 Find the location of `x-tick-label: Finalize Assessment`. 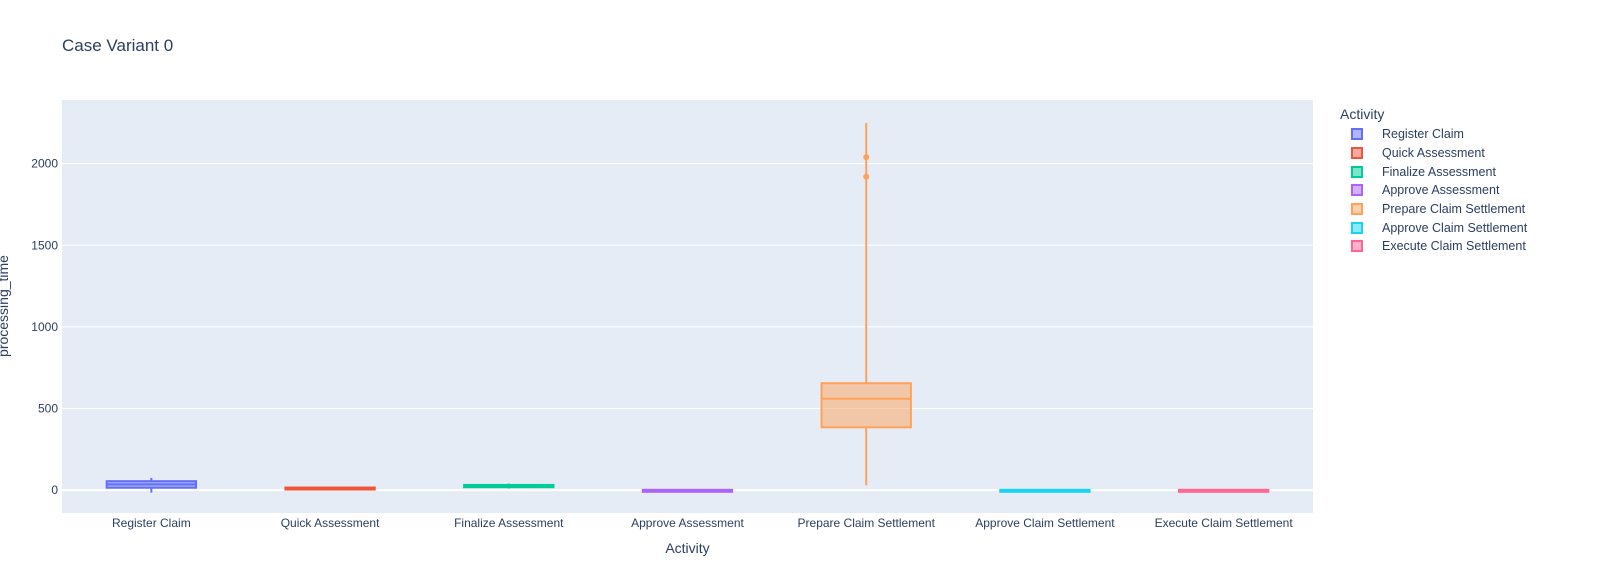

x-tick-label: Finalize Assessment is located at coordinates (509, 523).